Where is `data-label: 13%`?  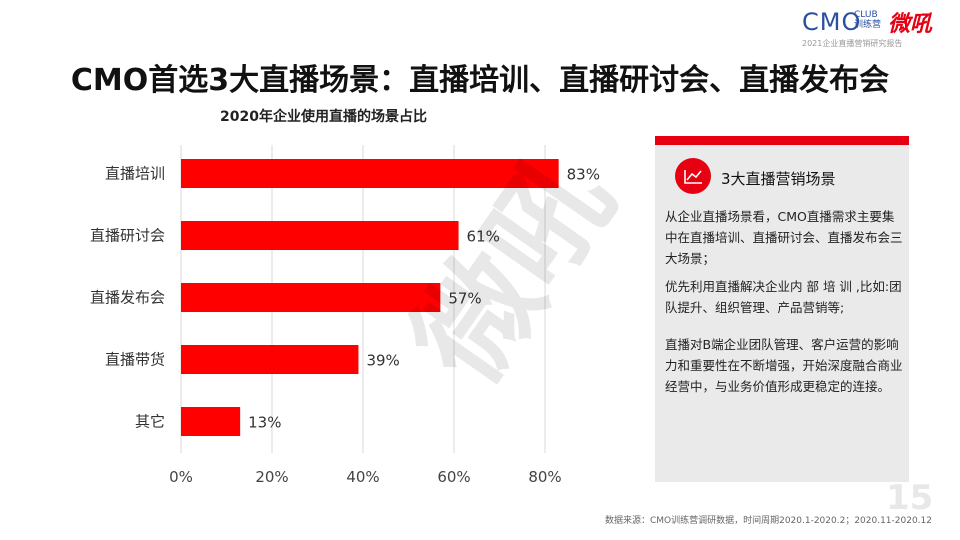 data-label: 13% is located at coordinates (264, 423).